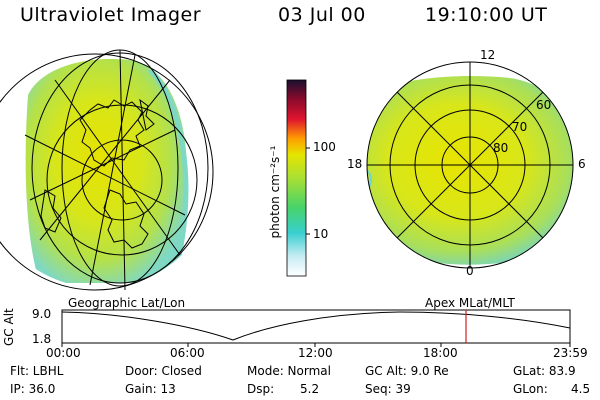  I want to click on info-filter: Flt: LBHL, so click(37, 371).